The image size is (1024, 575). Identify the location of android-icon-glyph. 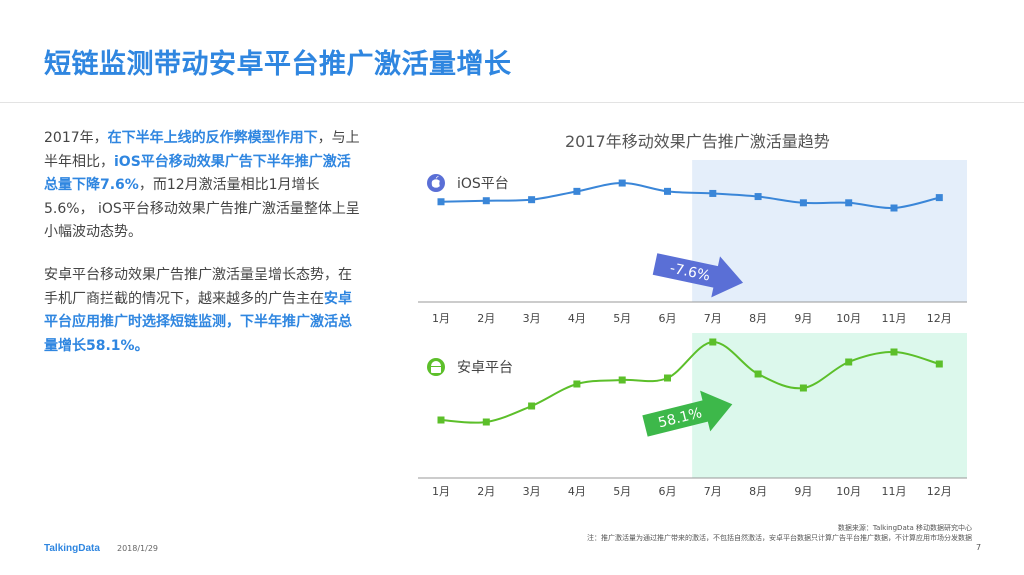
(436, 367).